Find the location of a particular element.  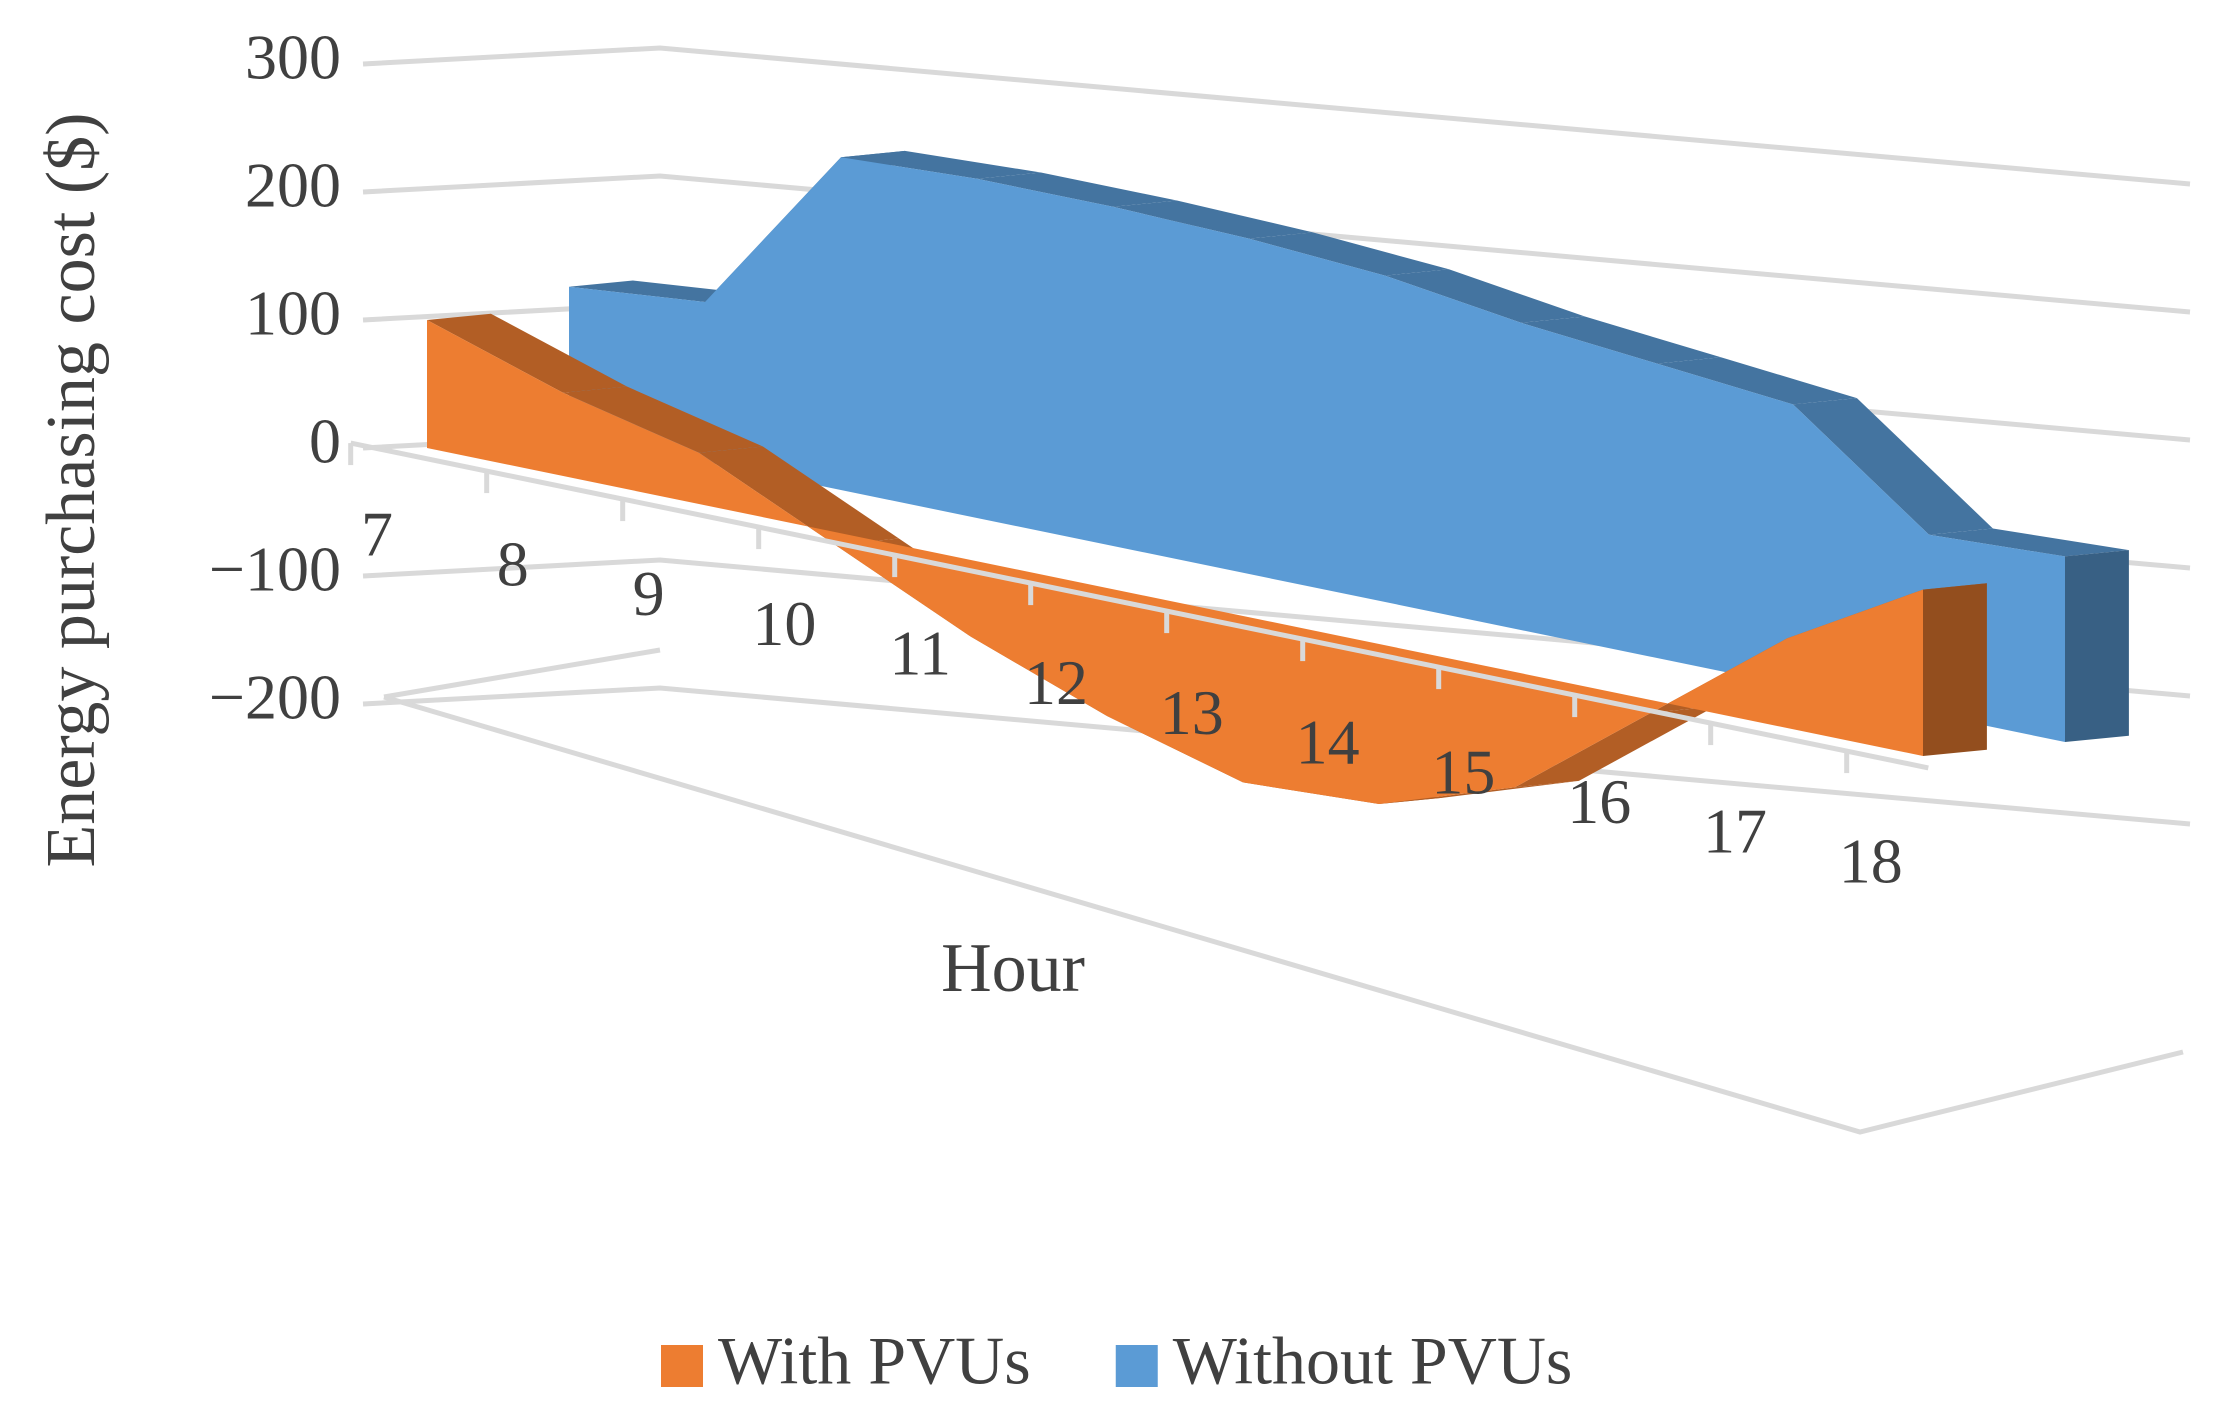

floor-edge is located at coordinates (522, 673).